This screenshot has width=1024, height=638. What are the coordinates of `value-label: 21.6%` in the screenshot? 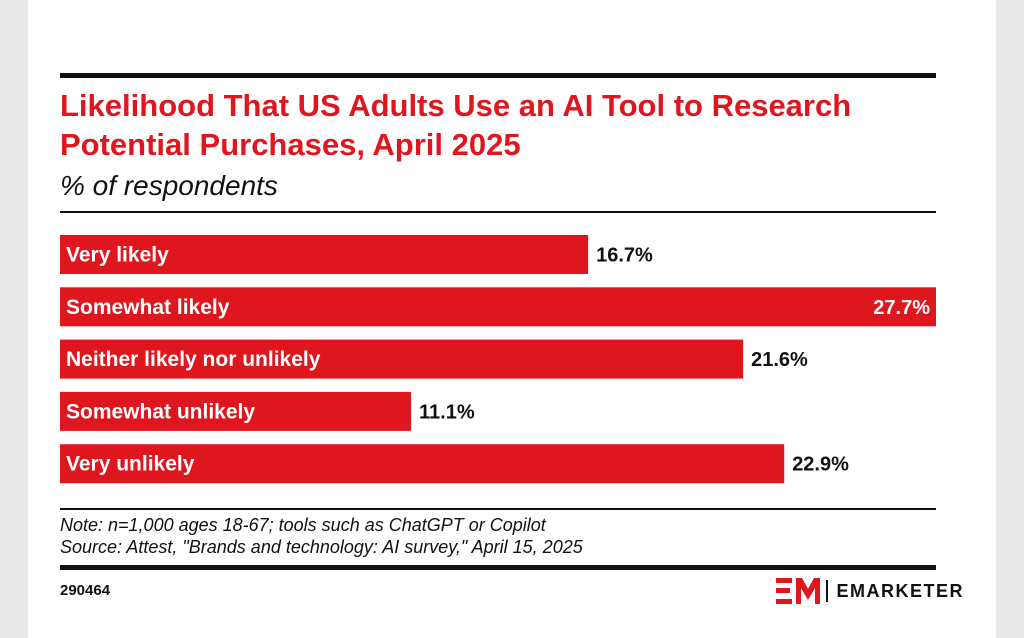 It's located at (779, 360).